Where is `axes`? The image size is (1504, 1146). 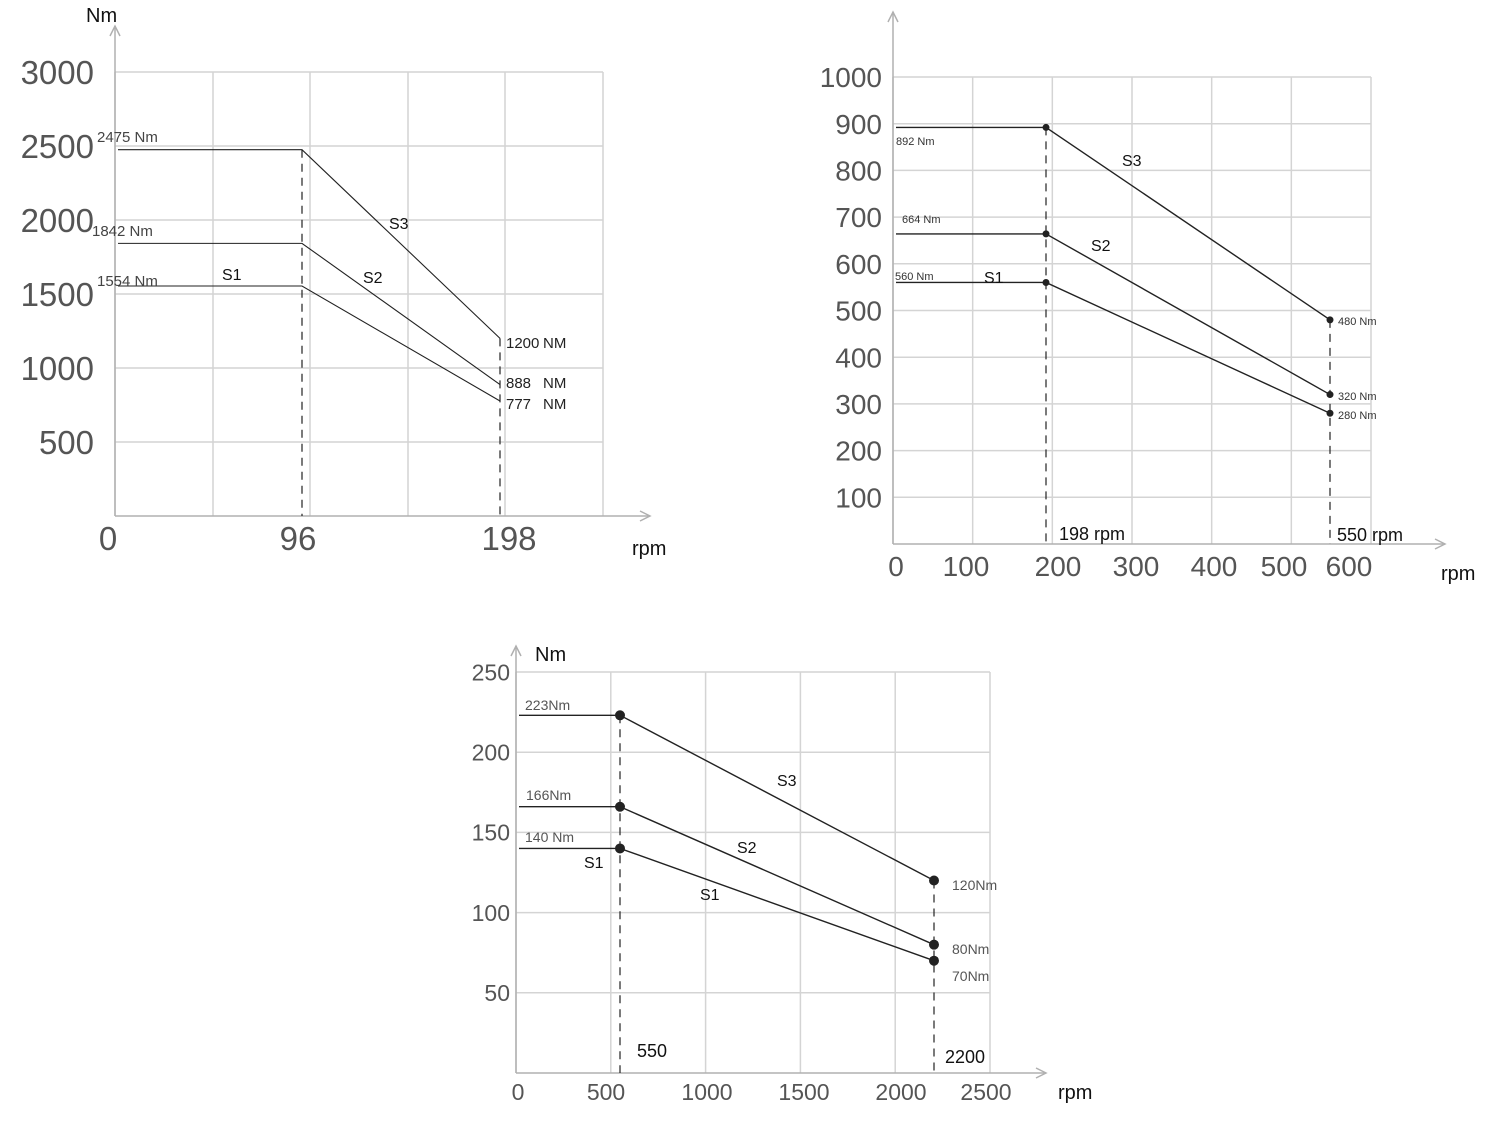 axes is located at coordinates (779, 861).